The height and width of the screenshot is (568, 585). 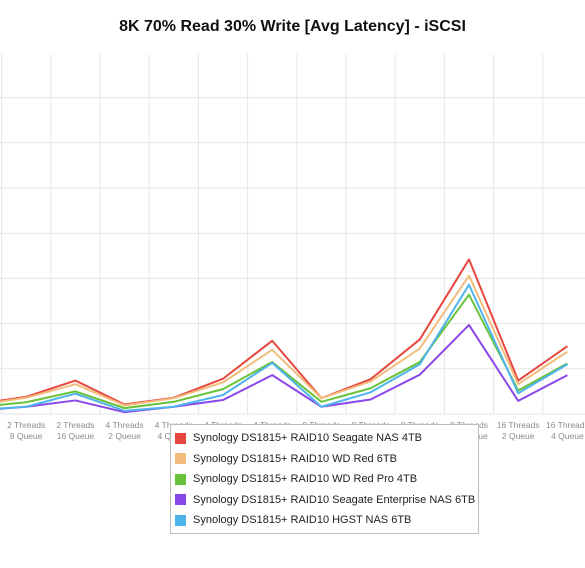 I want to click on legend-item: Synology DS1815+ RAID10 WD Red Pro 4TB, so click(x=324, y=479).